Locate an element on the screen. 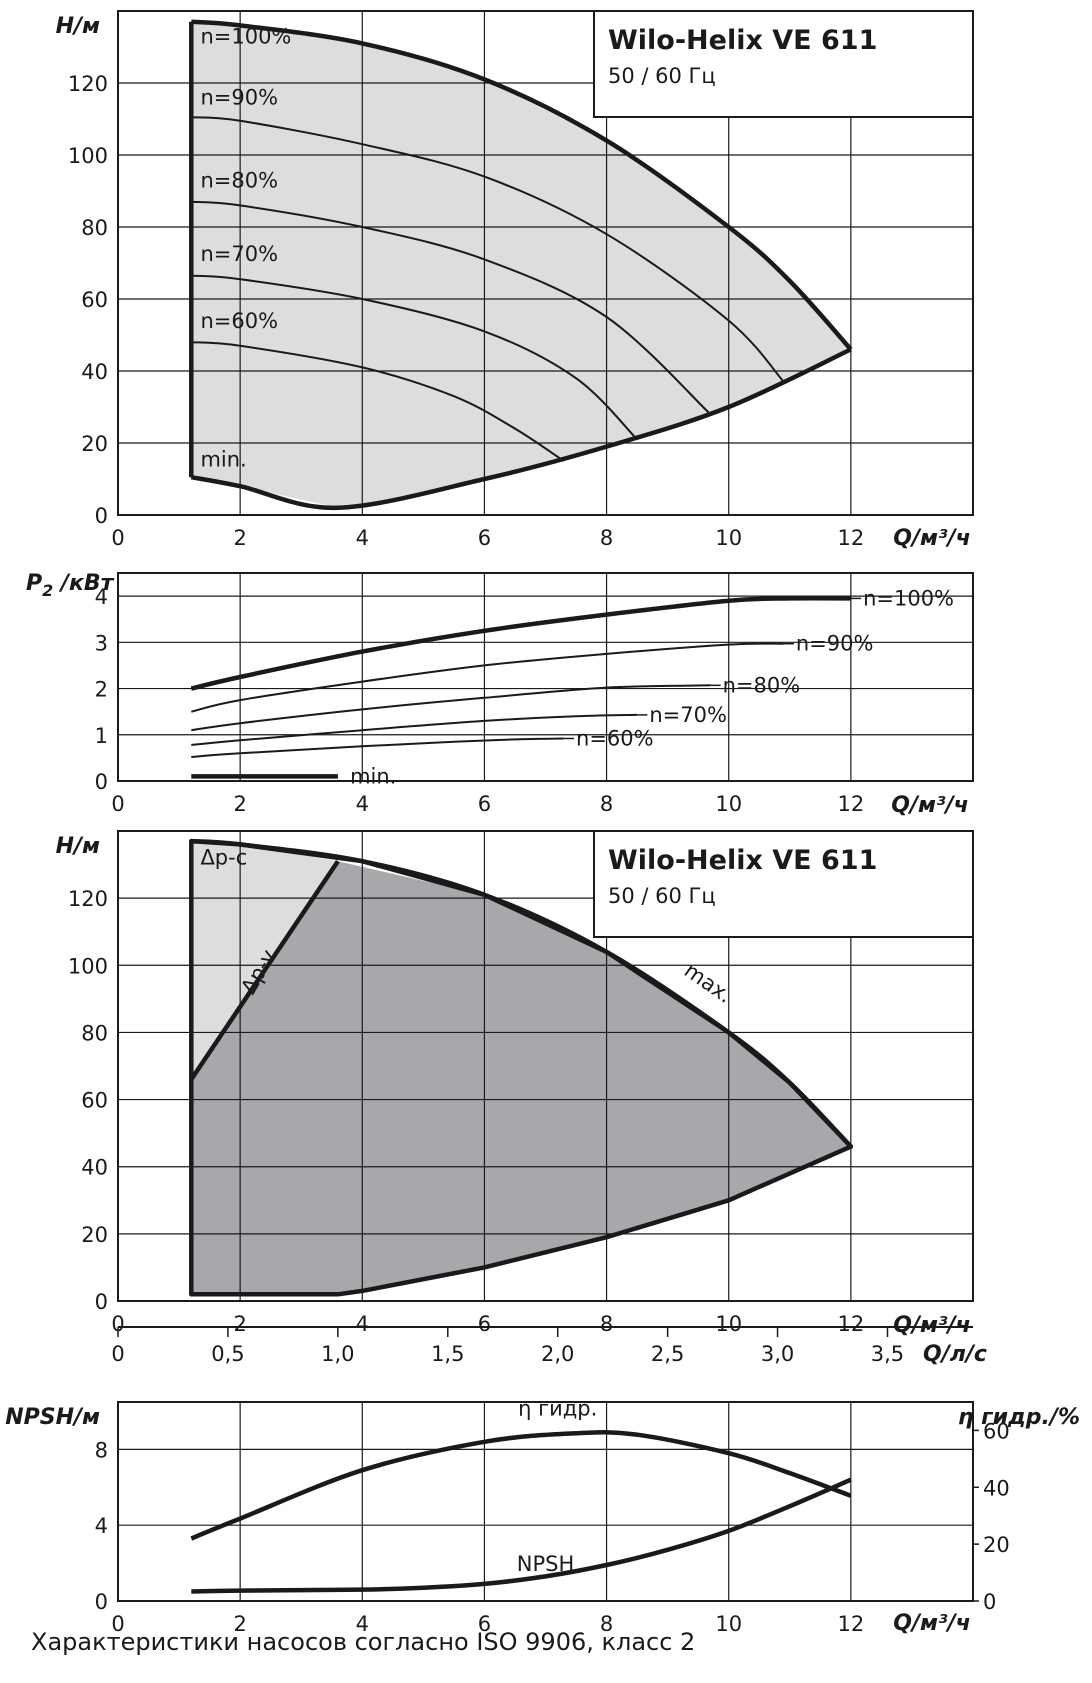  series-p-v-line is located at coordinates (264, 970).